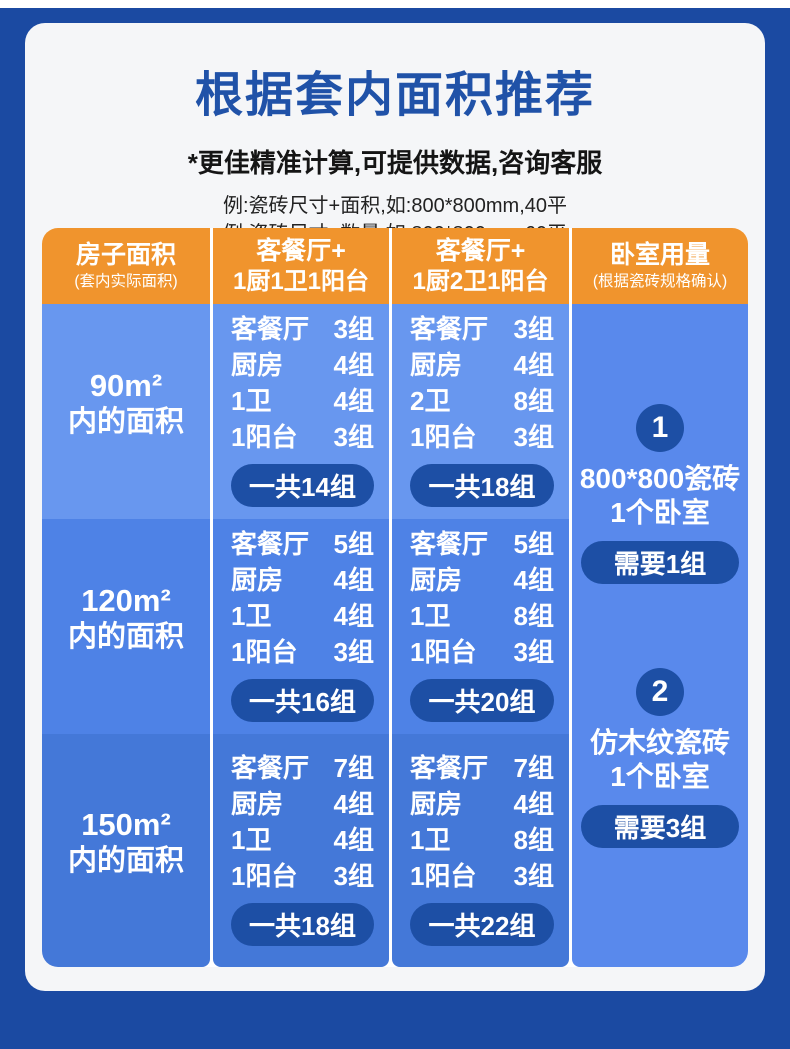 The width and height of the screenshot is (790, 1049). Describe the element at coordinates (301, 626) in the screenshot. I see `plan-cell-120-a: 客餐厅 5组 厨房 4组 1卫 4组 1阳台 3组 一共16组` at that location.